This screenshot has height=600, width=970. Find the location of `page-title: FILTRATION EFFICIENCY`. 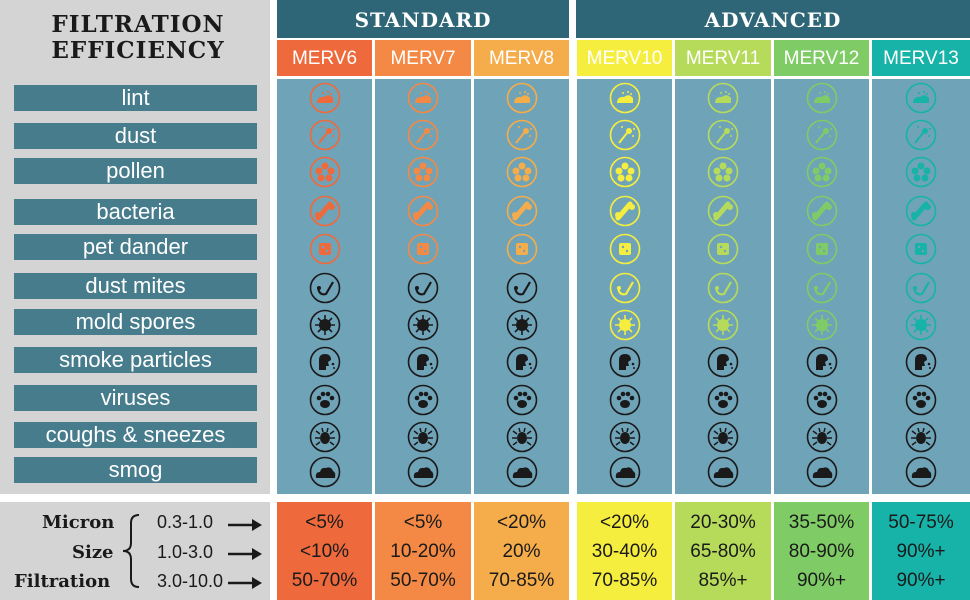

page-title: FILTRATION EFFICIENCY is located at coordinates (138, 38).